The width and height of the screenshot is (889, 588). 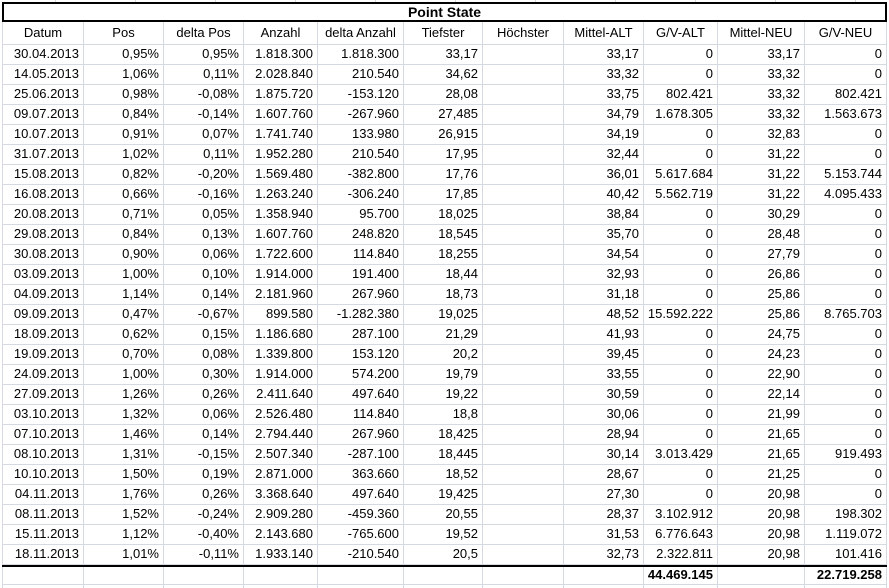 I want to click on table-cell: 17,76, so click(x=443, y=174).